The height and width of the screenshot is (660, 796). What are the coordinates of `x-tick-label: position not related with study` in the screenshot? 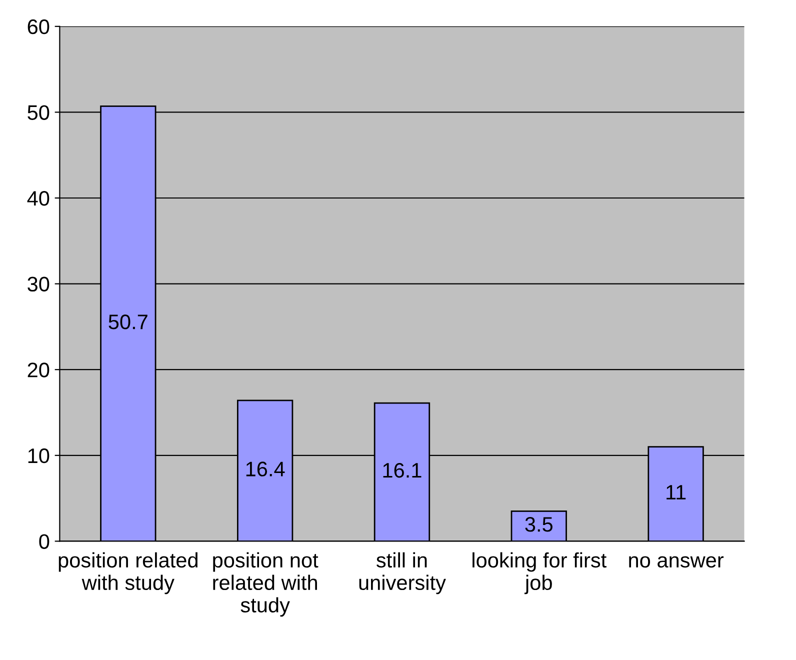 It's located at (265, 584).